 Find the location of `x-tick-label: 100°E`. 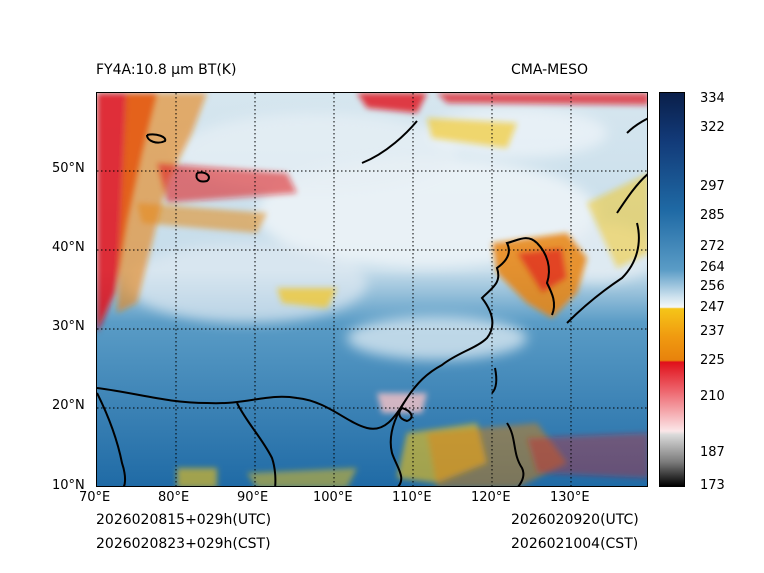

x-tick-label: 100°E is located at coordinates (333, 497).